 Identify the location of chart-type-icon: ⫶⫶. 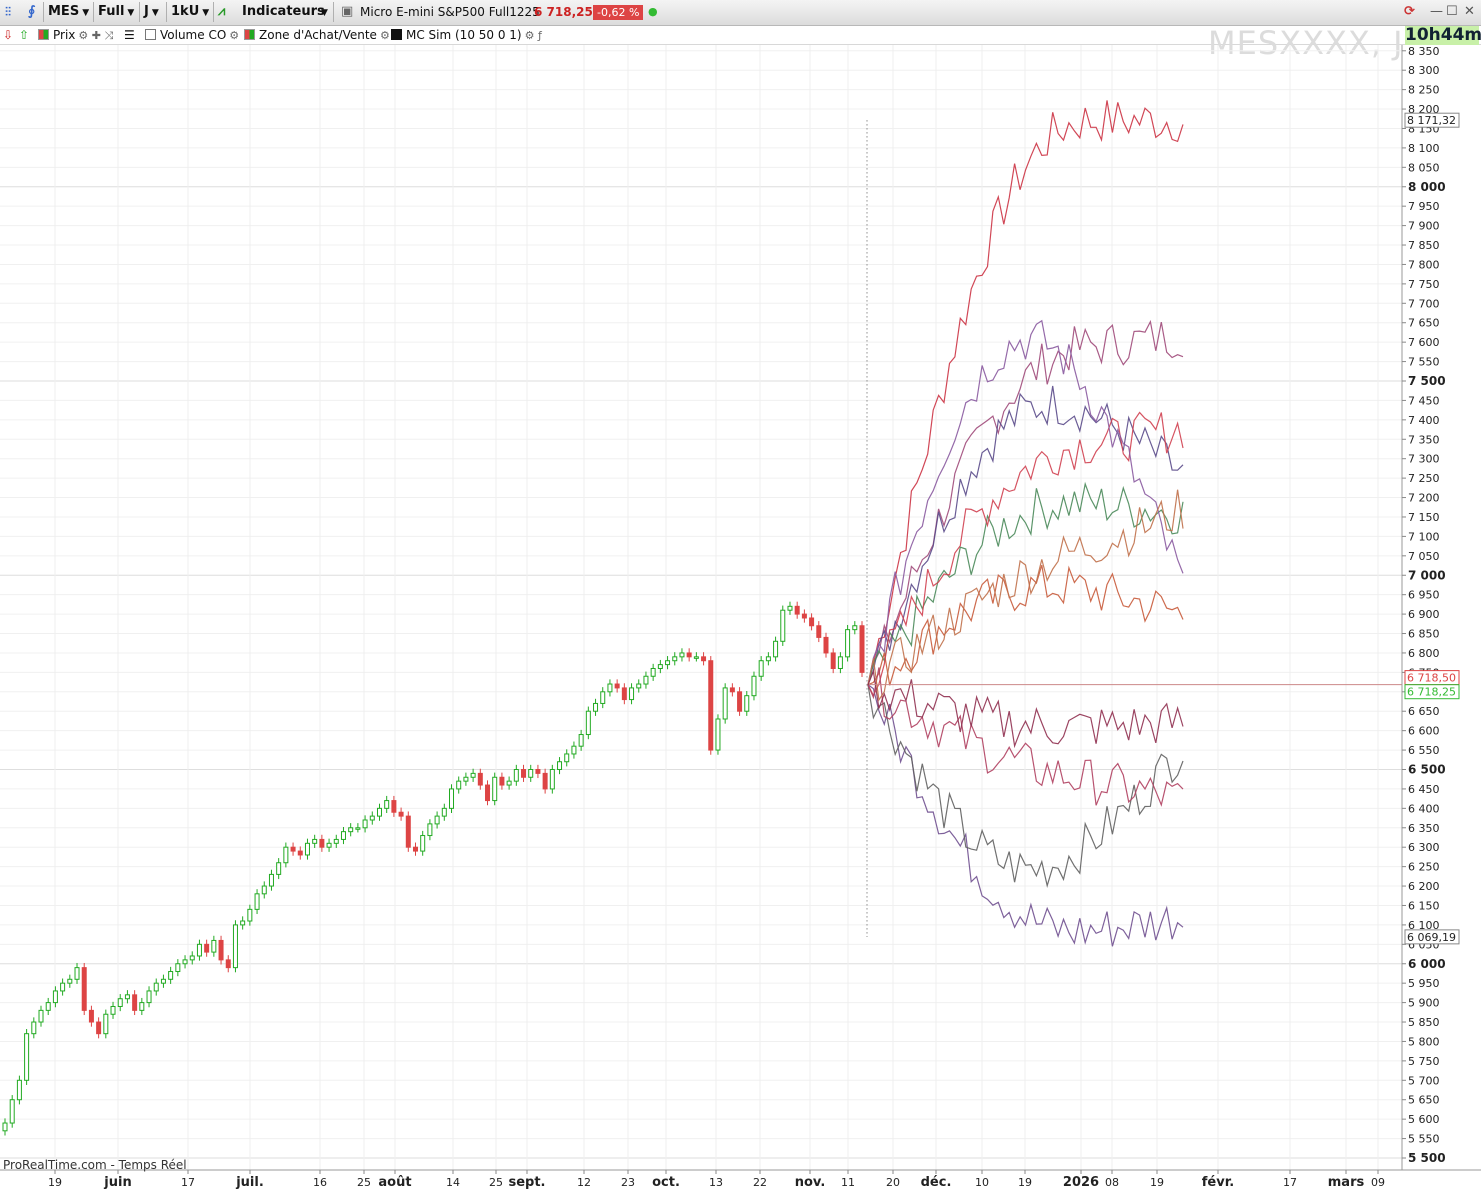
(8, 12).